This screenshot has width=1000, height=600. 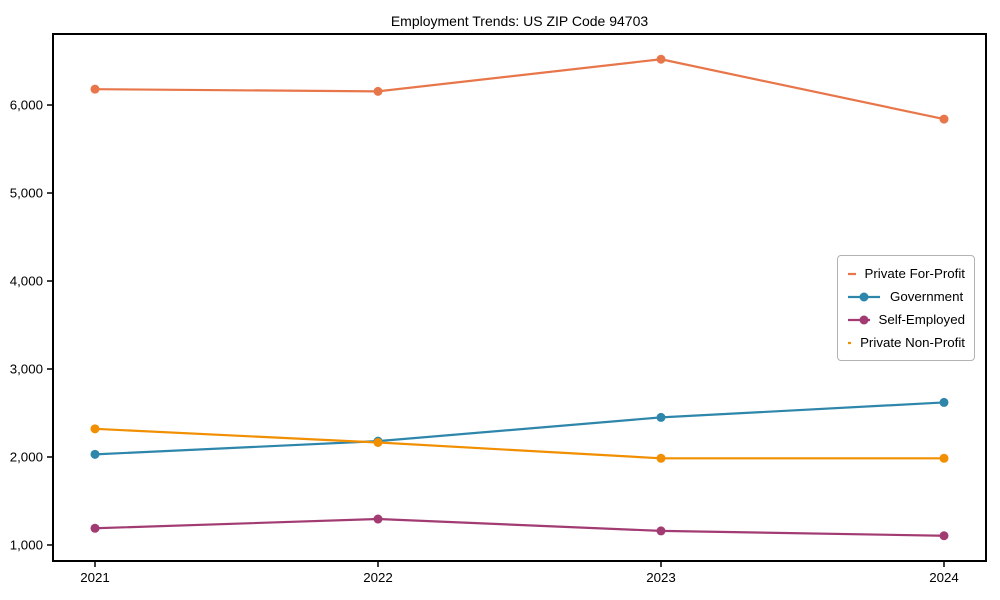 I want to click on legend-marker-private-non-profit-icon, so click(x=850, y=342).